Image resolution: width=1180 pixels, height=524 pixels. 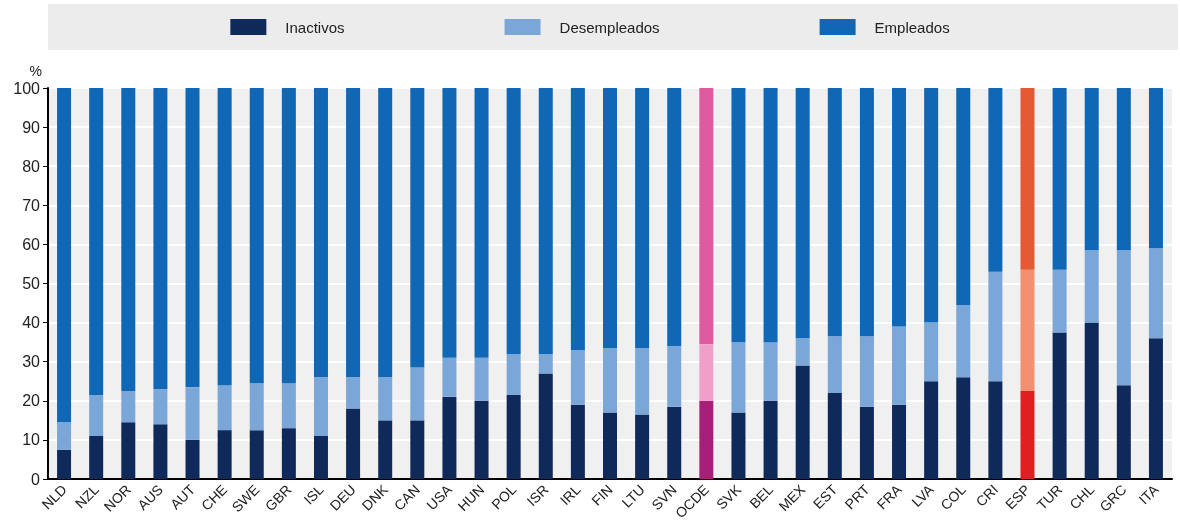 What do you see at coordinates (609, 27) in the screenshot?
I see `legend-label: Desempleados` at bounding box center [609, 27].